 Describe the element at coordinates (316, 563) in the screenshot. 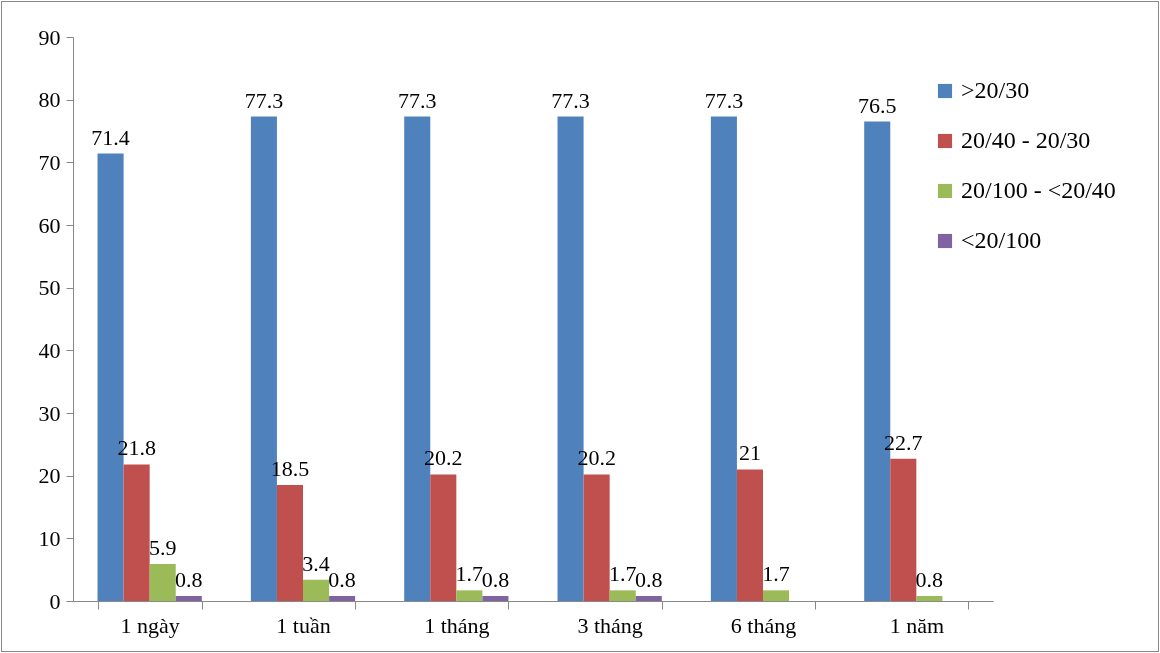

I see `data-label: 3.4` at that location.